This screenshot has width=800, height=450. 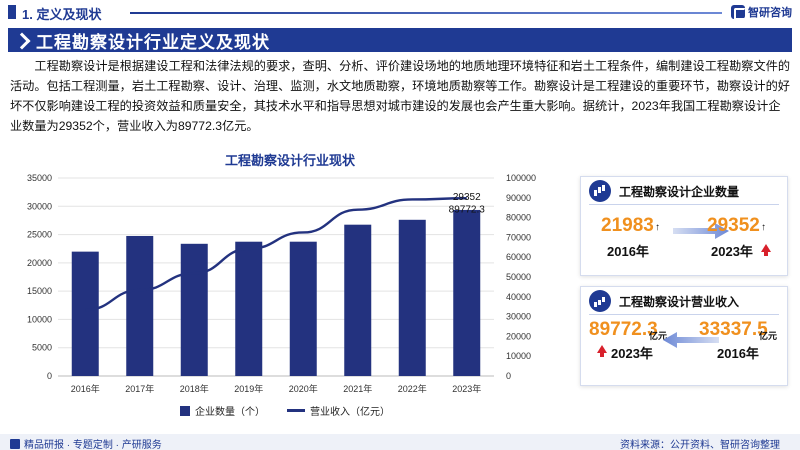 I want to click on y-left-tick-label: 25000, so click(x=39, y=235).